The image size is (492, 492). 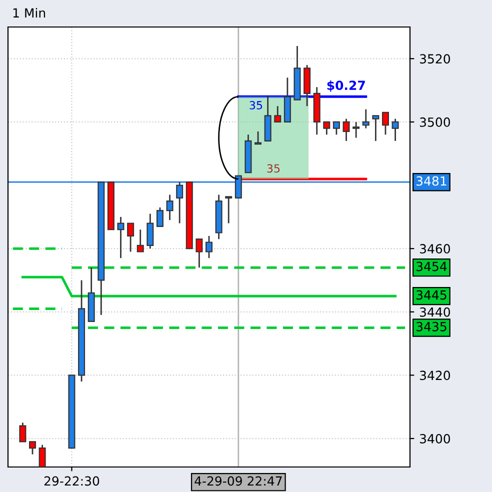 I want to click on y-tick-label: 3520, so click(x=435, y=59).